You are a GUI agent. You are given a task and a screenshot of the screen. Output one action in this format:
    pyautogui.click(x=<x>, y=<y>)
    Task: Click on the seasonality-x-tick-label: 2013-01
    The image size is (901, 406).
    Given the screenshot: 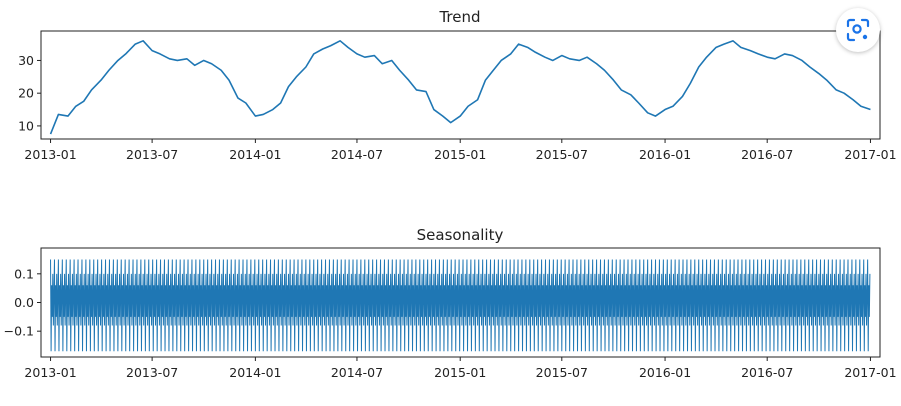 What is the action you would take?
    pyautogui.click(x=50, y=372)
    